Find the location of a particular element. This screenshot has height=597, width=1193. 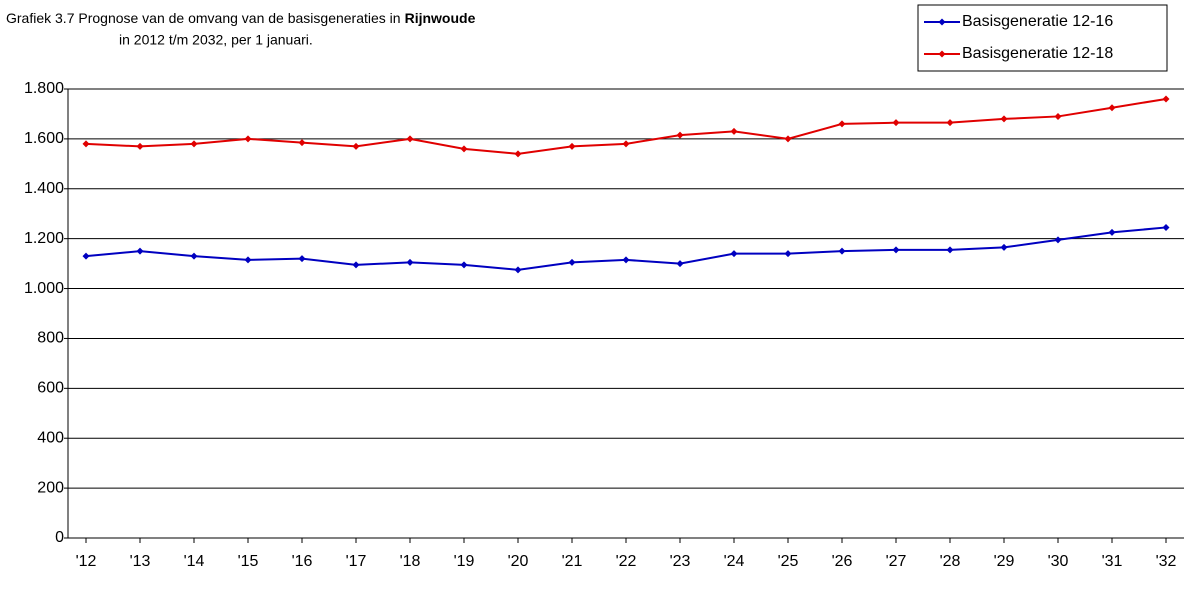

legend-box is located at coordinates (1042, 38).